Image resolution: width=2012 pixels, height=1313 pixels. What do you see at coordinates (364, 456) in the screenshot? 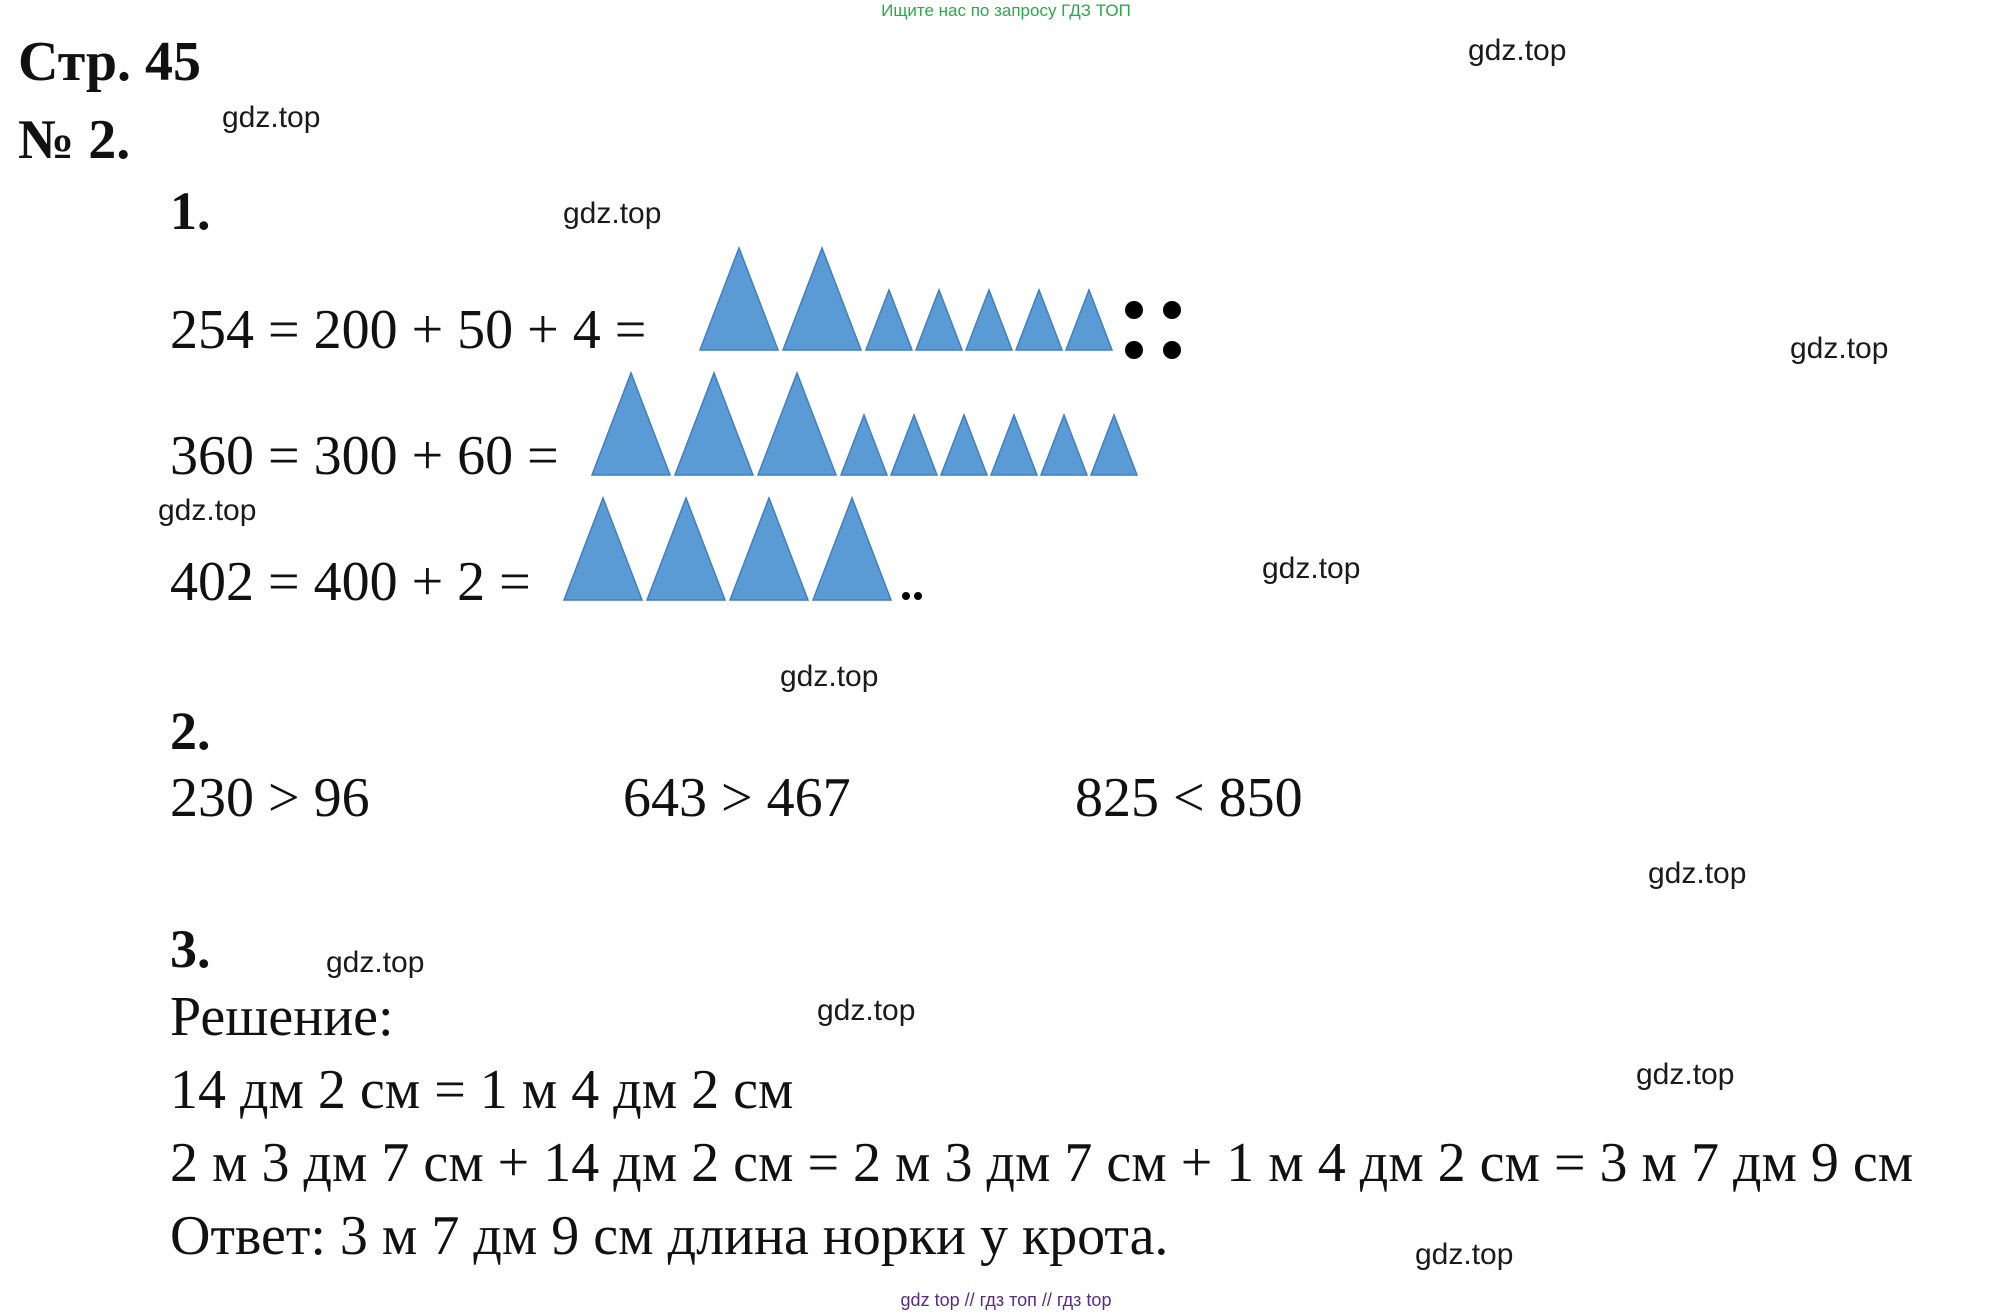
I see `equation-360: 360 = 300 + 60 =` at bounding box center [364, 456].